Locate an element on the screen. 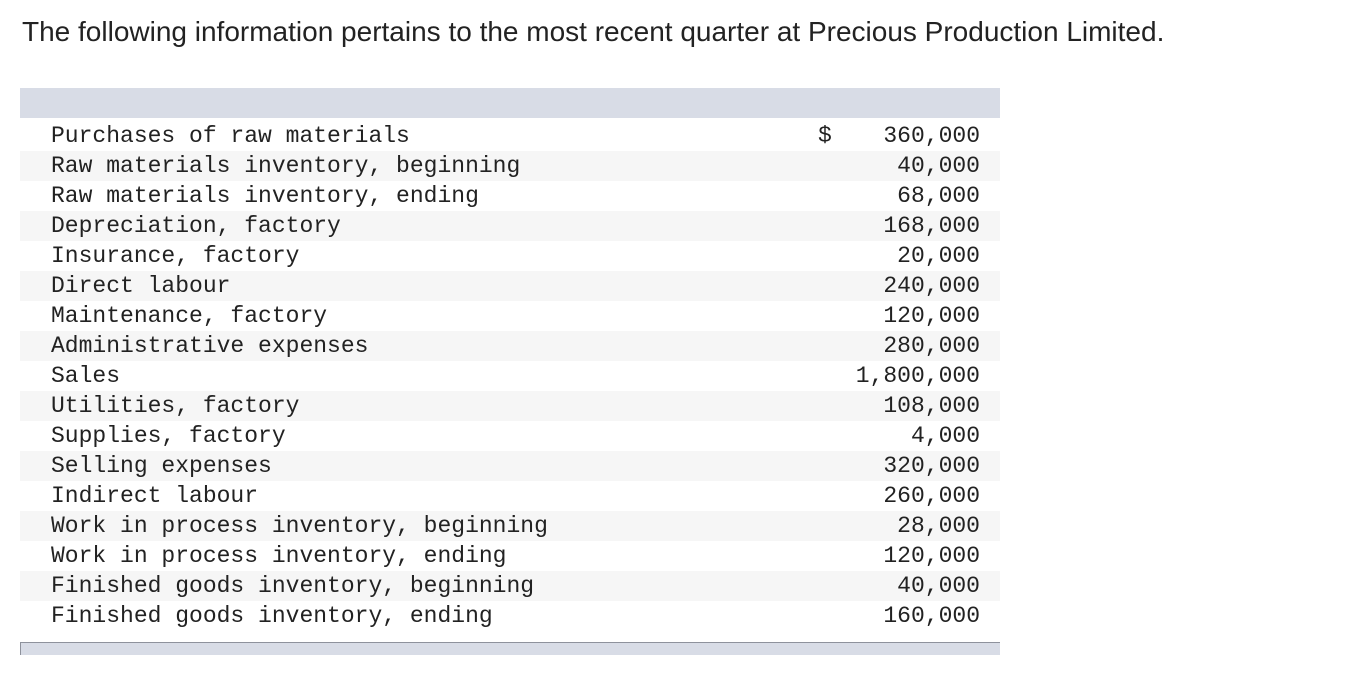 The width and height of the screenshot is (1368, 690). row-amount: 1,800,000 is located at coordinates (917, 376).